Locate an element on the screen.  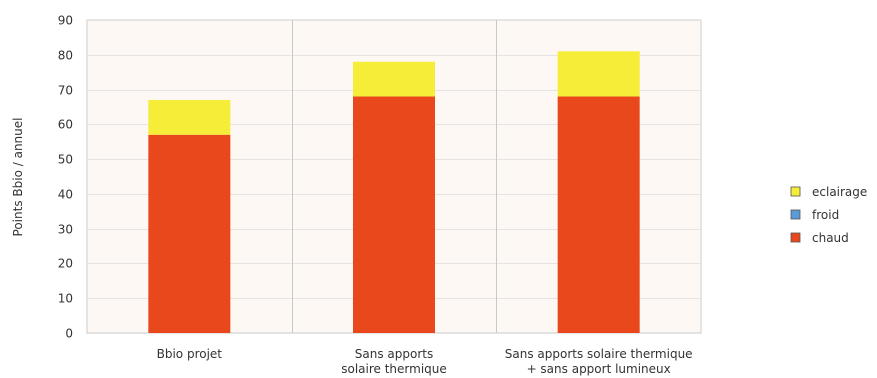
y-tick-label: 0 is located at coordinates (69, 334).